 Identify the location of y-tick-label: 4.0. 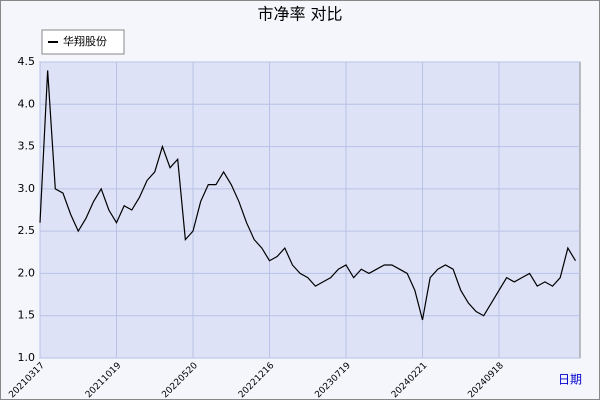
(27, 103).